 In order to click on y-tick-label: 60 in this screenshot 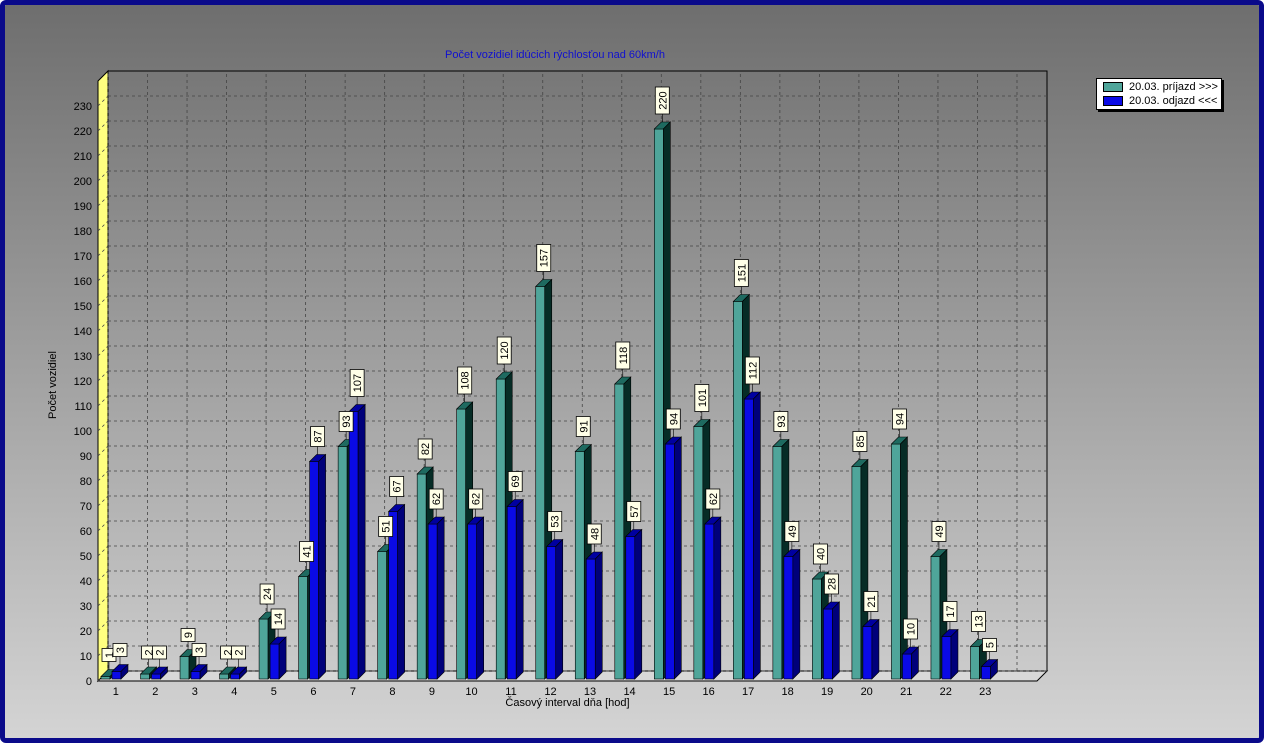, I will do `click(86, 532)`.